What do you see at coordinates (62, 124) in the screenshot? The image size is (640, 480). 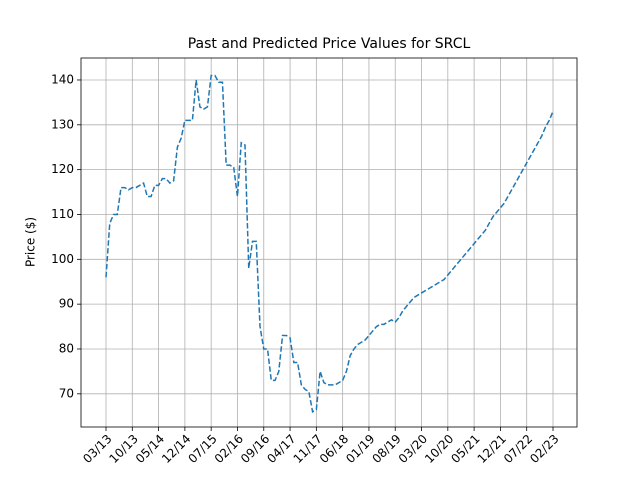 I see `y-tick-label: 130` at bounding box center [62, 124].